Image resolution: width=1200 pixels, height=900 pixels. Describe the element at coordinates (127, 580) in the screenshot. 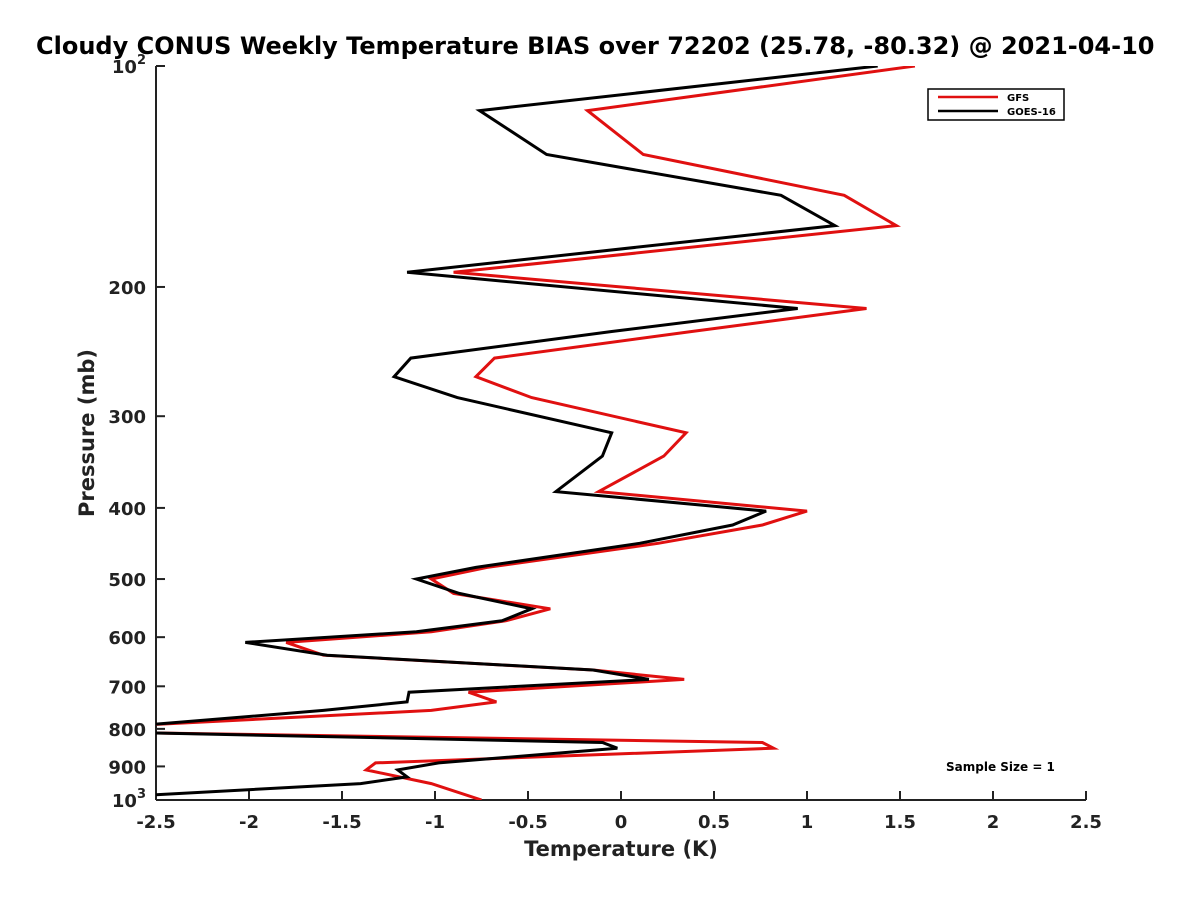

I see `y-tick-label: 500` at that location.